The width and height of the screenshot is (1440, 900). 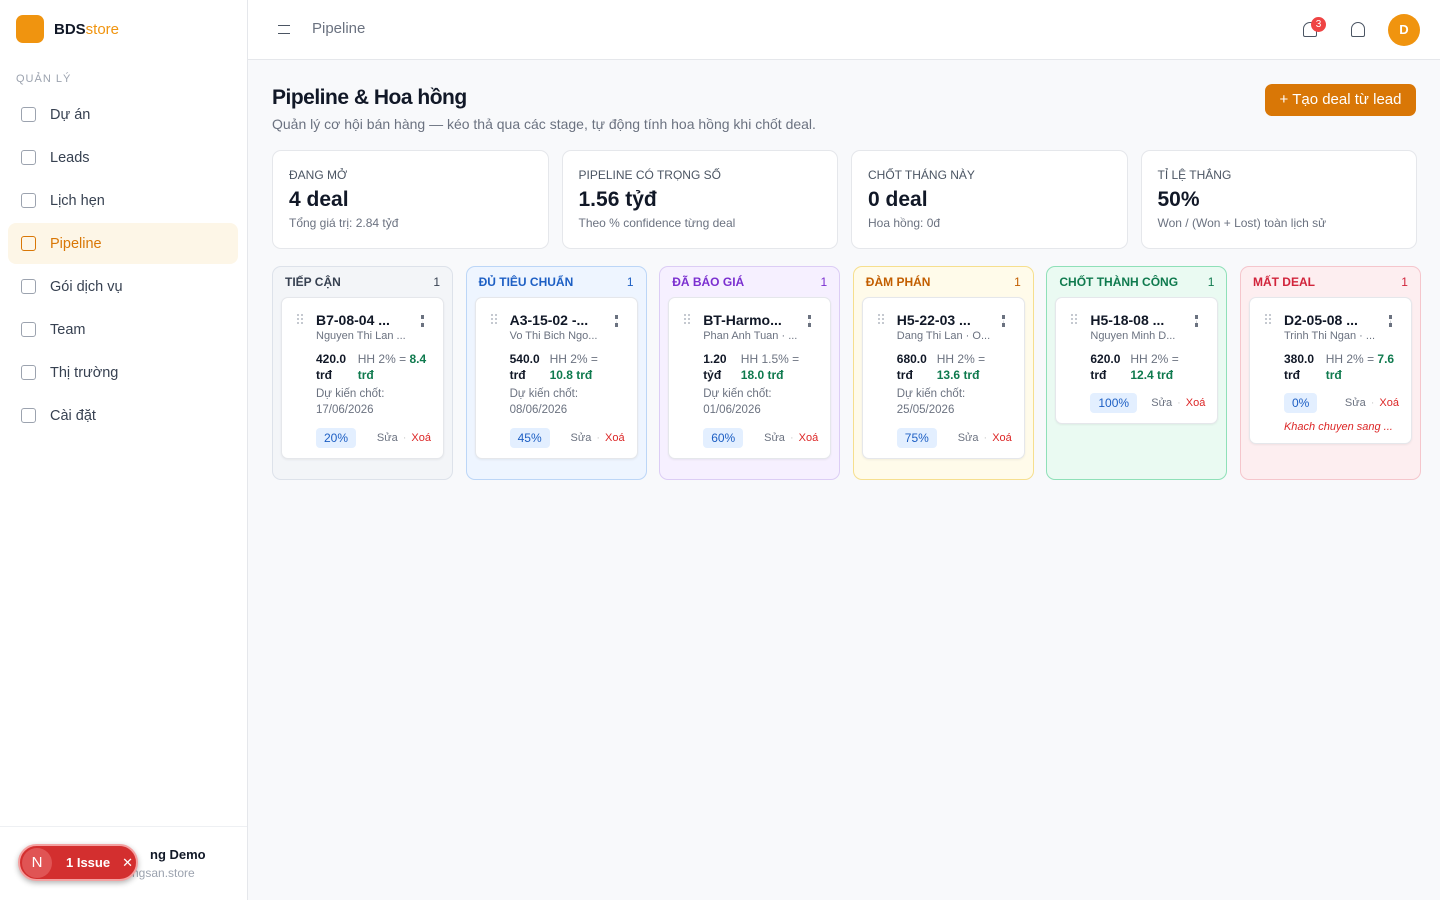 What do you see at coordinates (123, 157) in the screenshot?
I see `nav-item: Leads` at bounding box center [123, 157].